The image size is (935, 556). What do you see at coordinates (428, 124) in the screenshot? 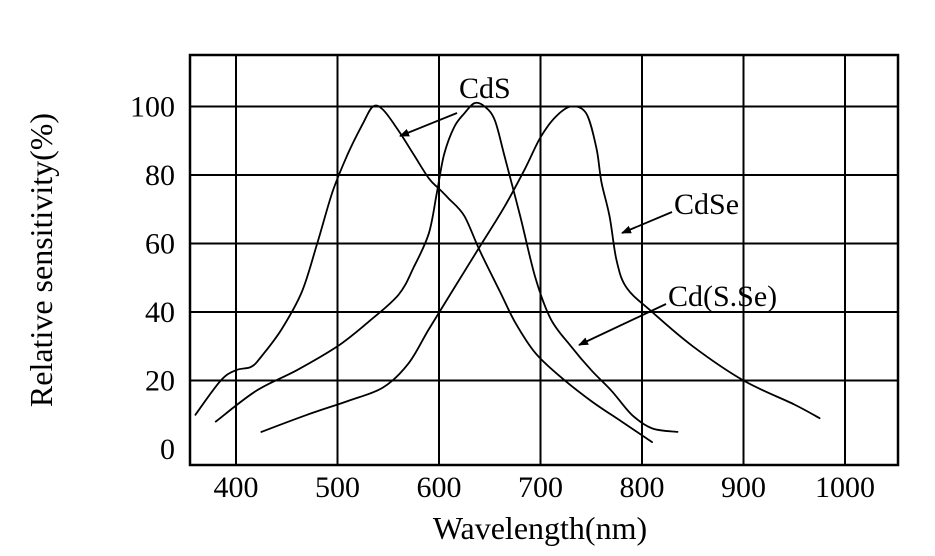
I see `annotation-arrow-cds` at bounding box center [428, 124].